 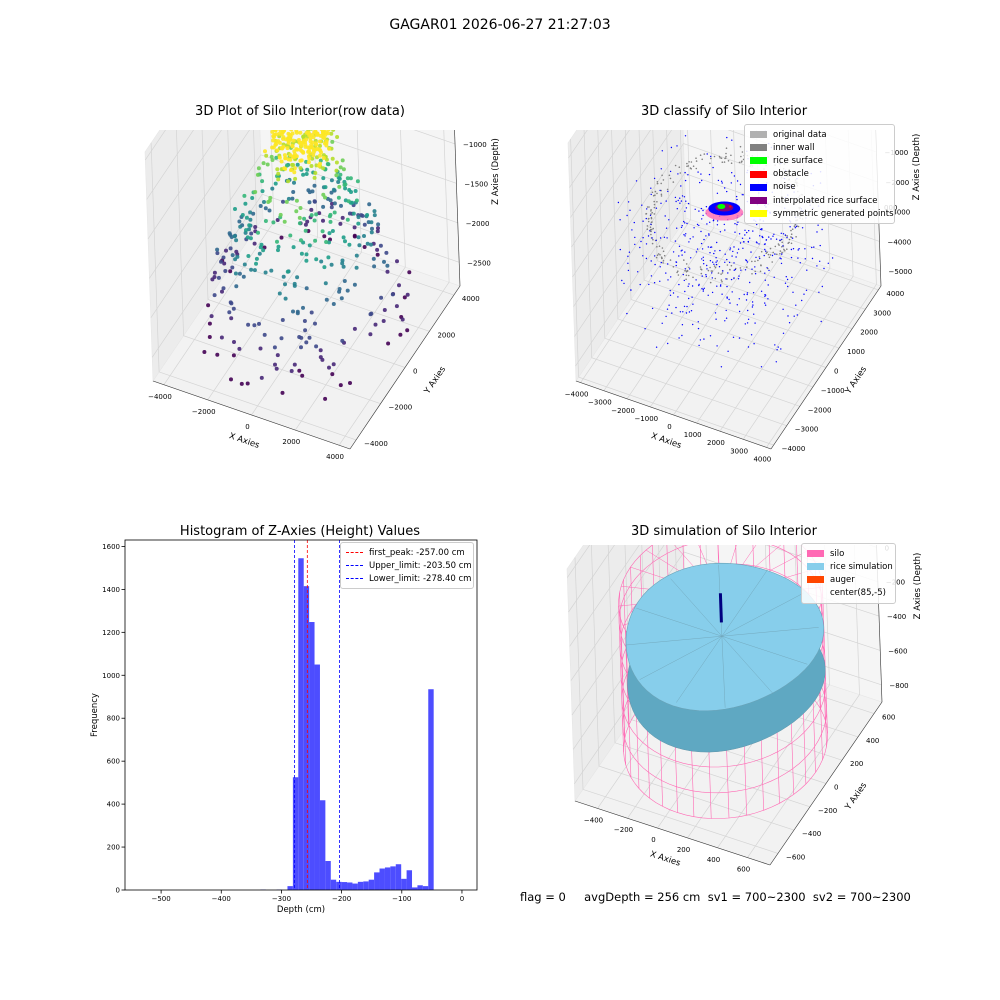 I want to click on p1-xtick-label: −4000, so click(x=160, y=397).